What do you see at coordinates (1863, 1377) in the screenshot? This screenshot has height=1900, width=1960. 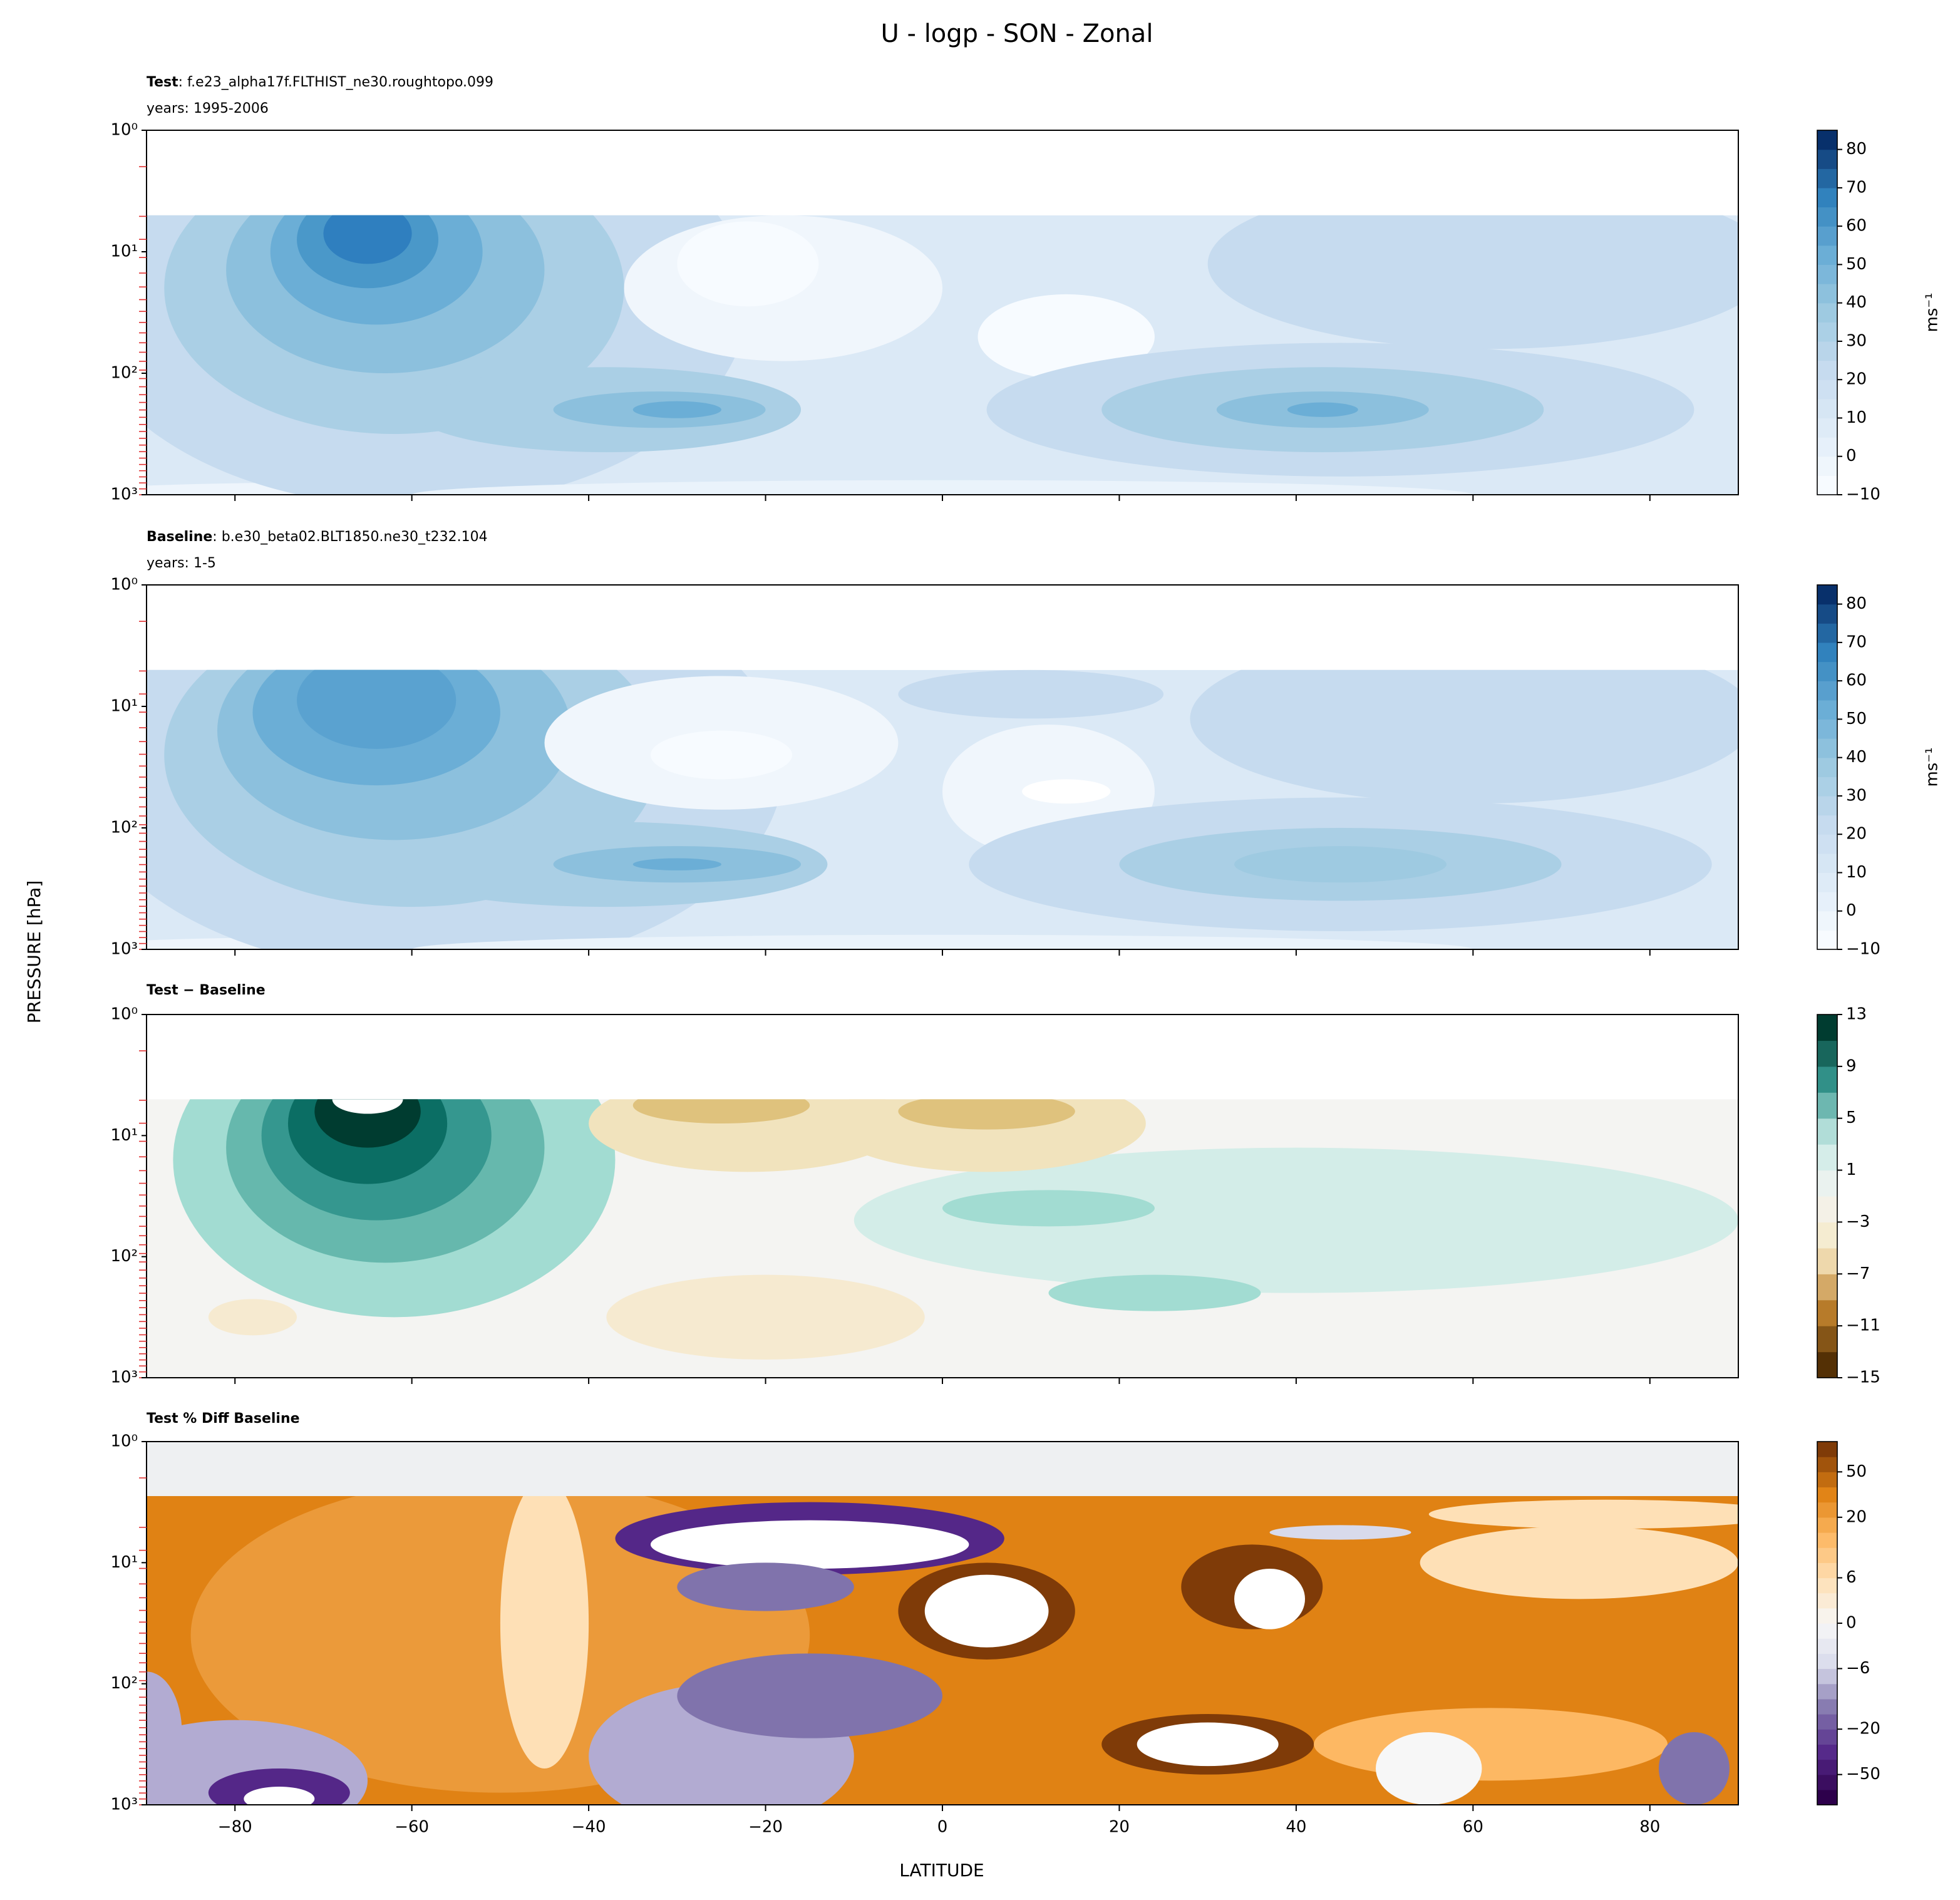 I see `colorbar-tick-label: −15` at bounding box center [1863, 1377].